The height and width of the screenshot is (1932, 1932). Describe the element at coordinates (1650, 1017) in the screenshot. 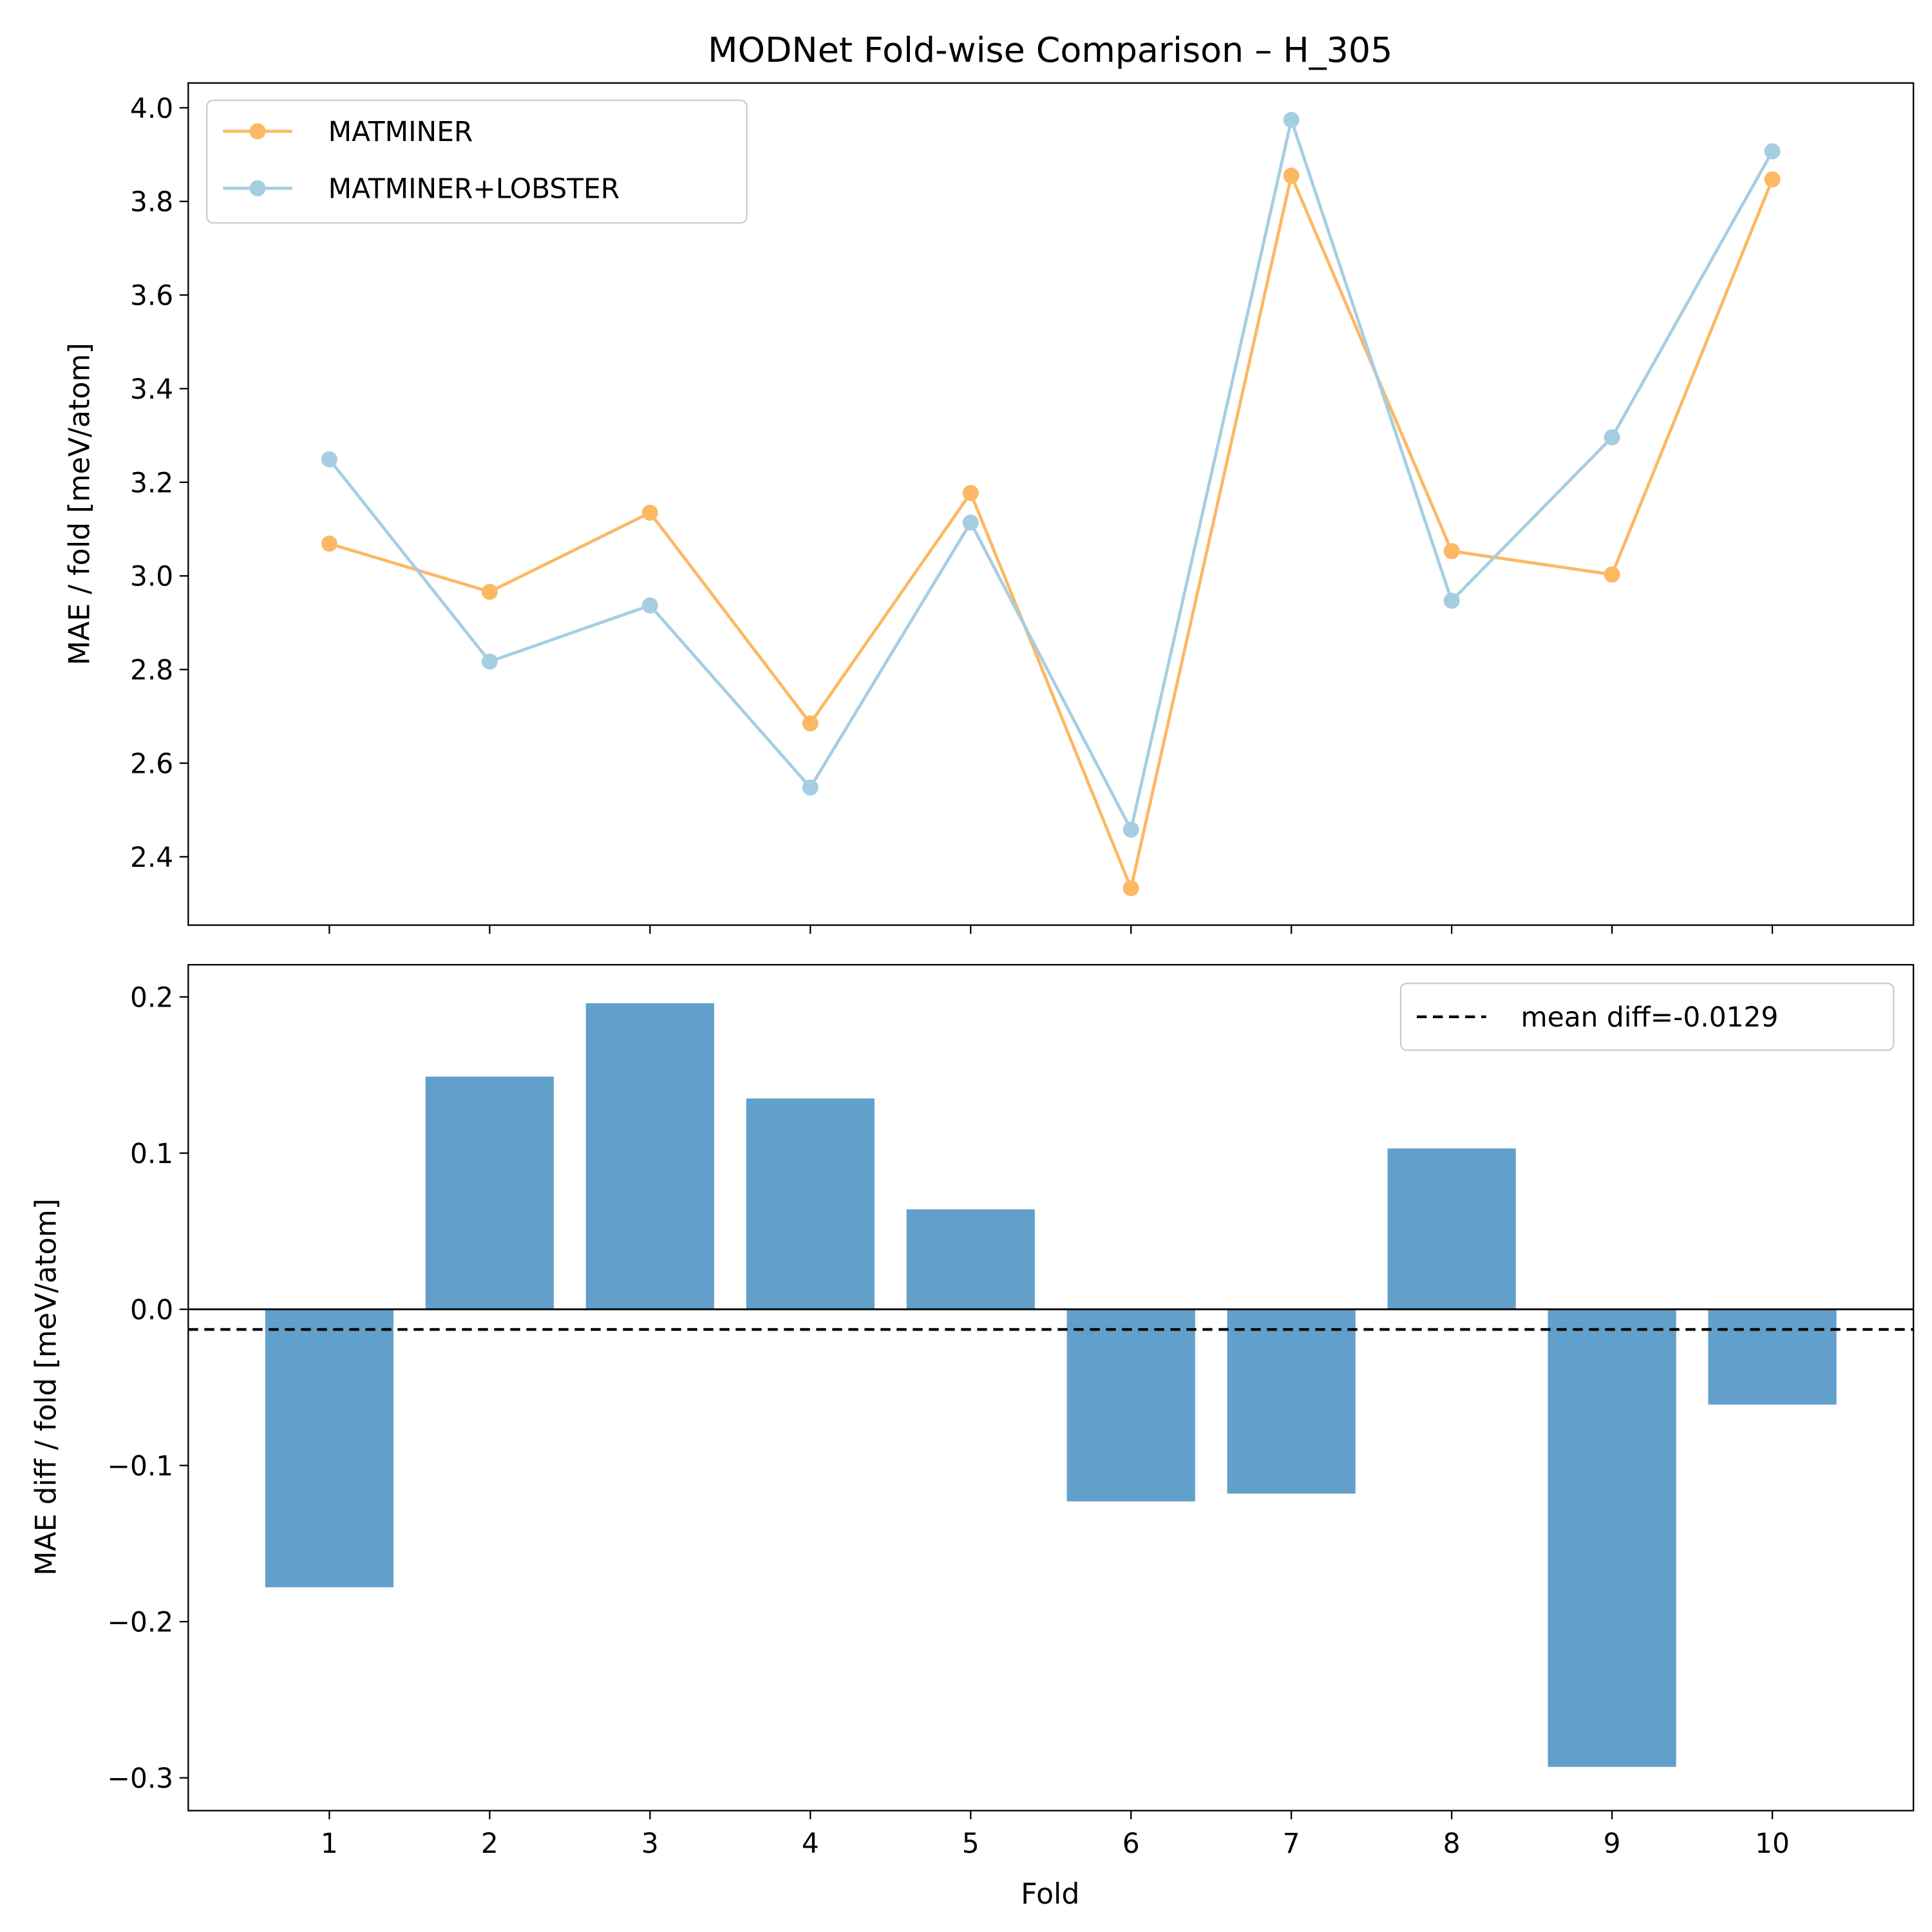

I see `legend-label: mean diff=-0.0129` at that location.